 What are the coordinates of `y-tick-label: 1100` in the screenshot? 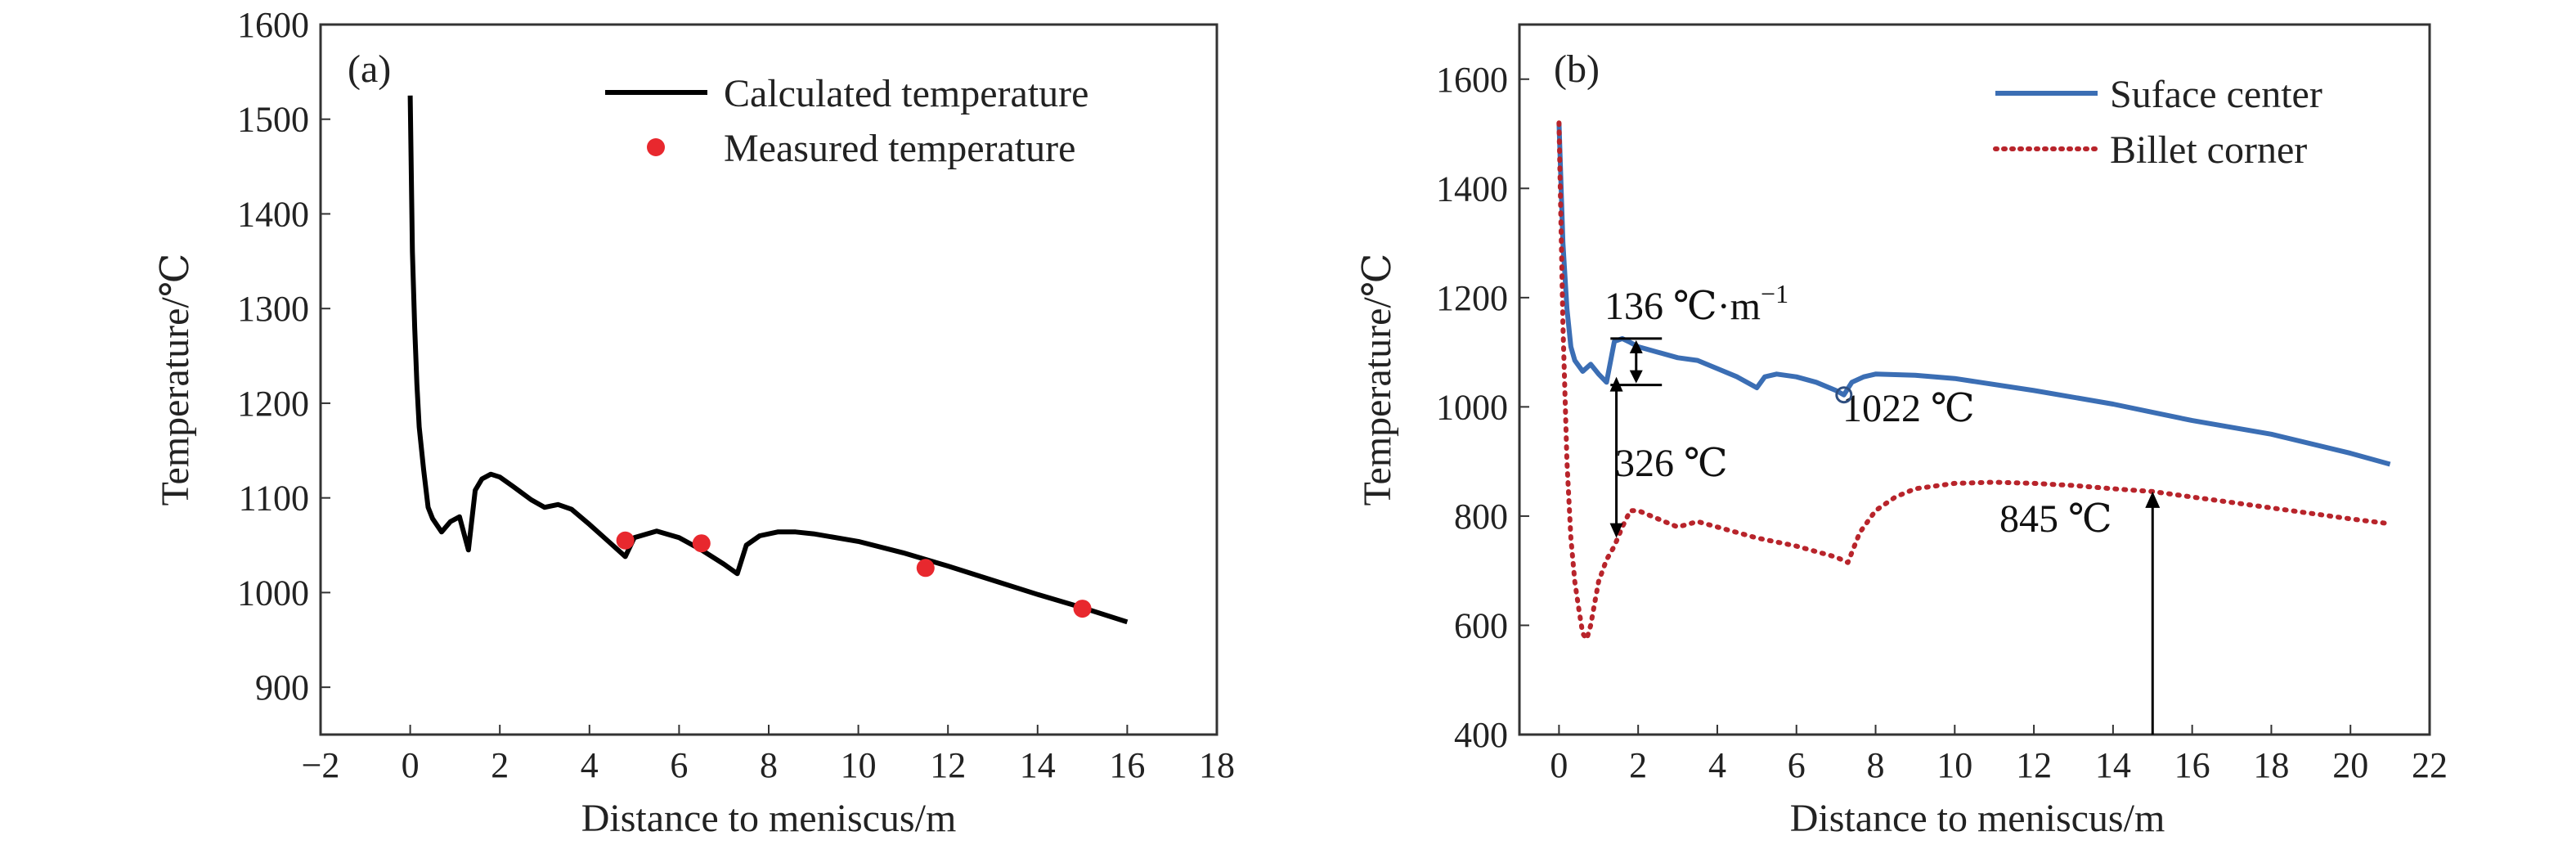 It's located at (274, 499).